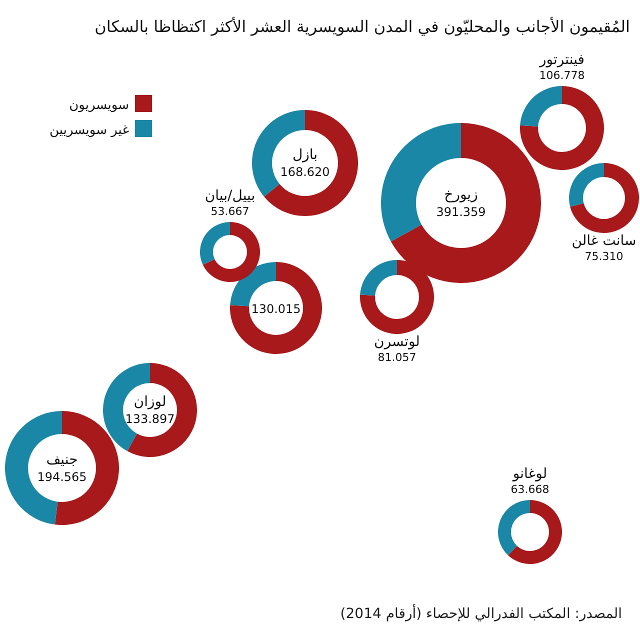  Describe the element at coordinates (62, 477) in the screenshot. I see `text: 194.565` at that location.